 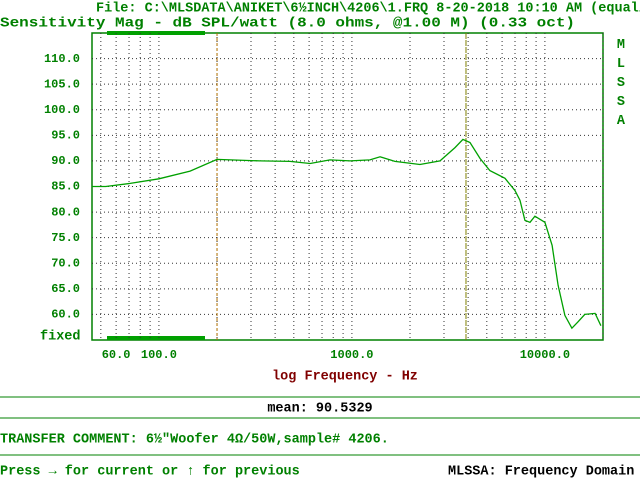 I want to click on x-axis-title: log Frequency - Hz, so click(x=345, y=377).